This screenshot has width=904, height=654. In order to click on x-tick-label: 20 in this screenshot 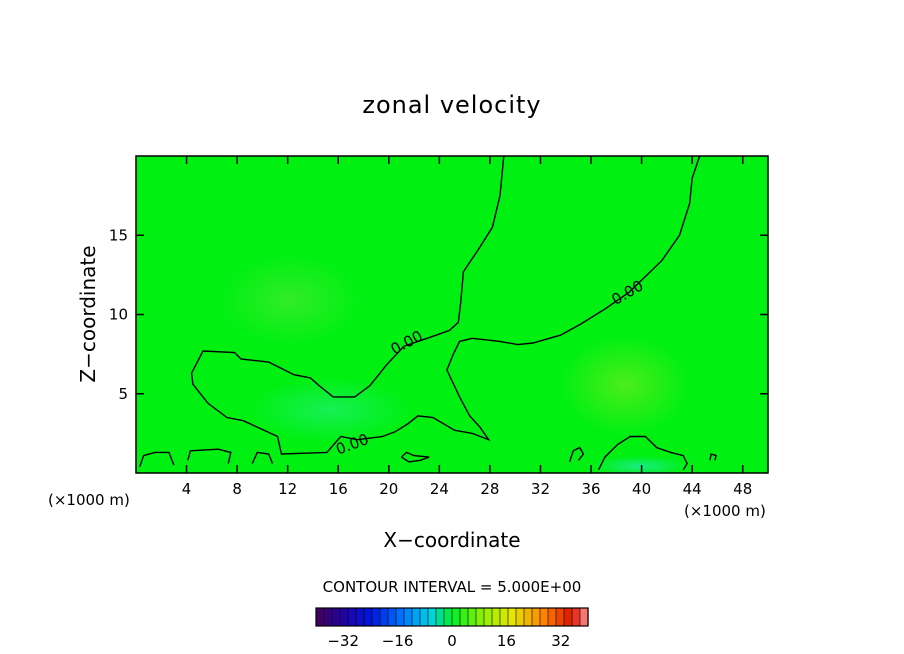, I will do `click(388, 489)`.